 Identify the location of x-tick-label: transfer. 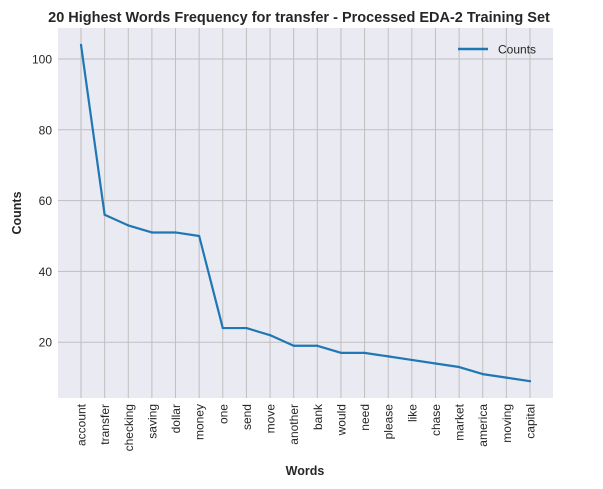
(105, 424).